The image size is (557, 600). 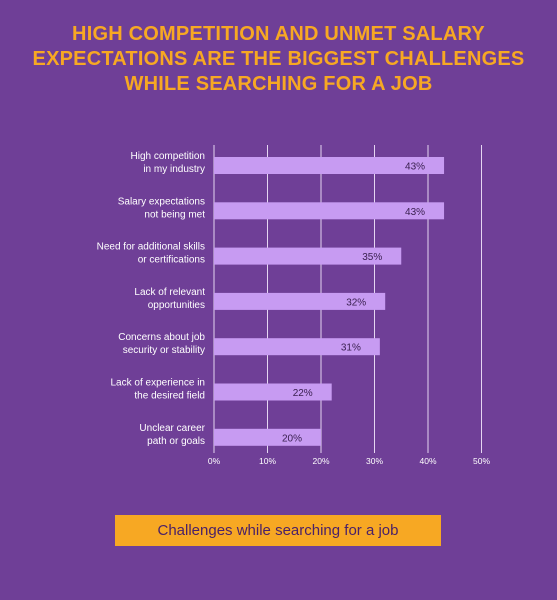 What do you see at coordinates (214, 461) in the screenshot?
I see `x-tick-label: 0%` at bounding box center [214, 461].